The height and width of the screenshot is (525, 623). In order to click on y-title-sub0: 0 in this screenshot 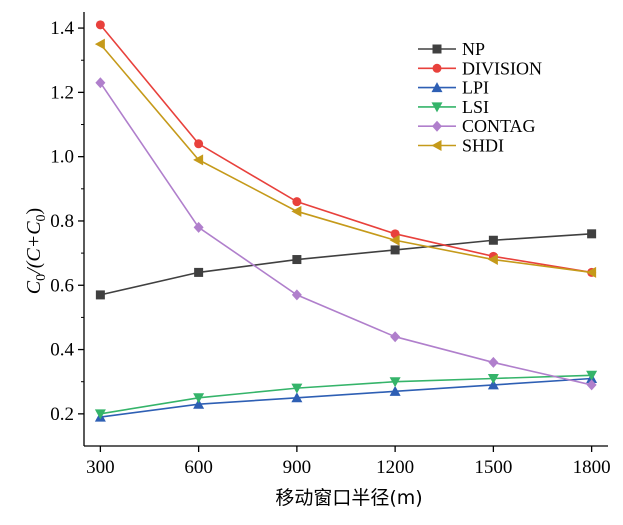, I will do `click(41, 277)`.